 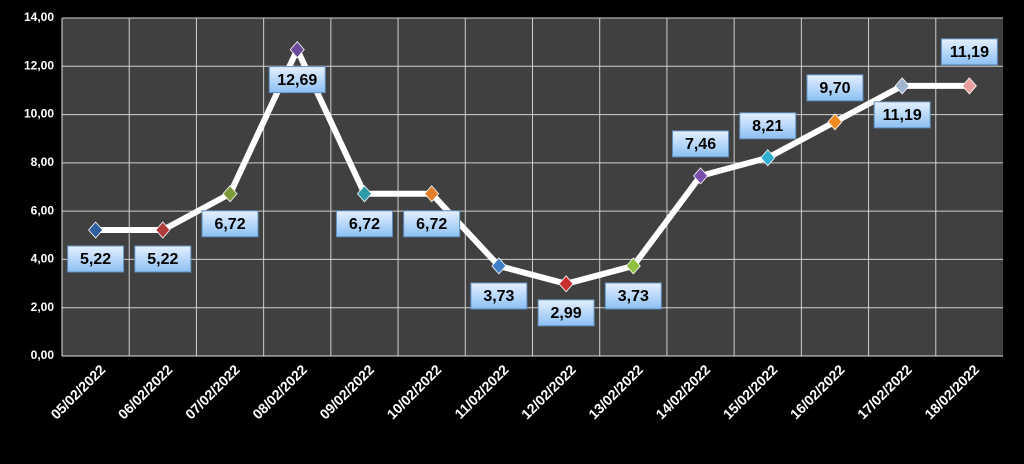 What do you see at coordinates (43, 355) in the screenshot?
I see `y-tick-label: 0,00` at bounding box center [43, 355].